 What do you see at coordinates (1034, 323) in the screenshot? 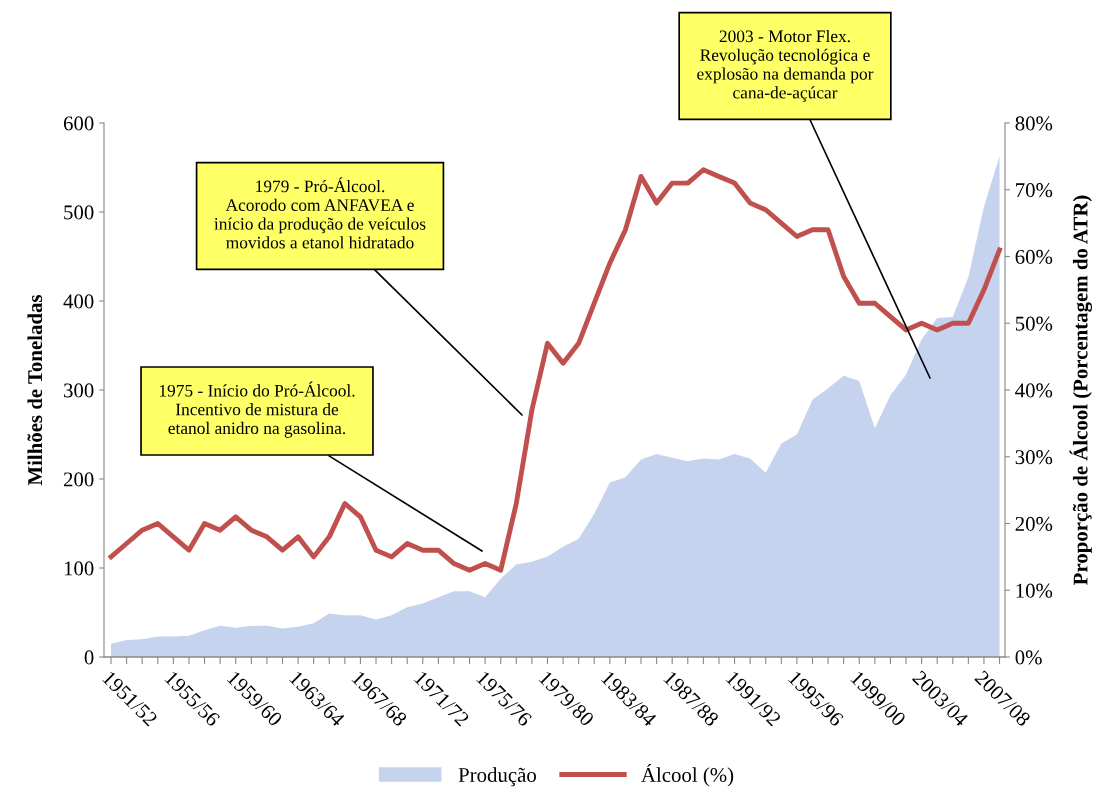
I see `y2-tick-label: 50%` at bounding box center [1034, 323].